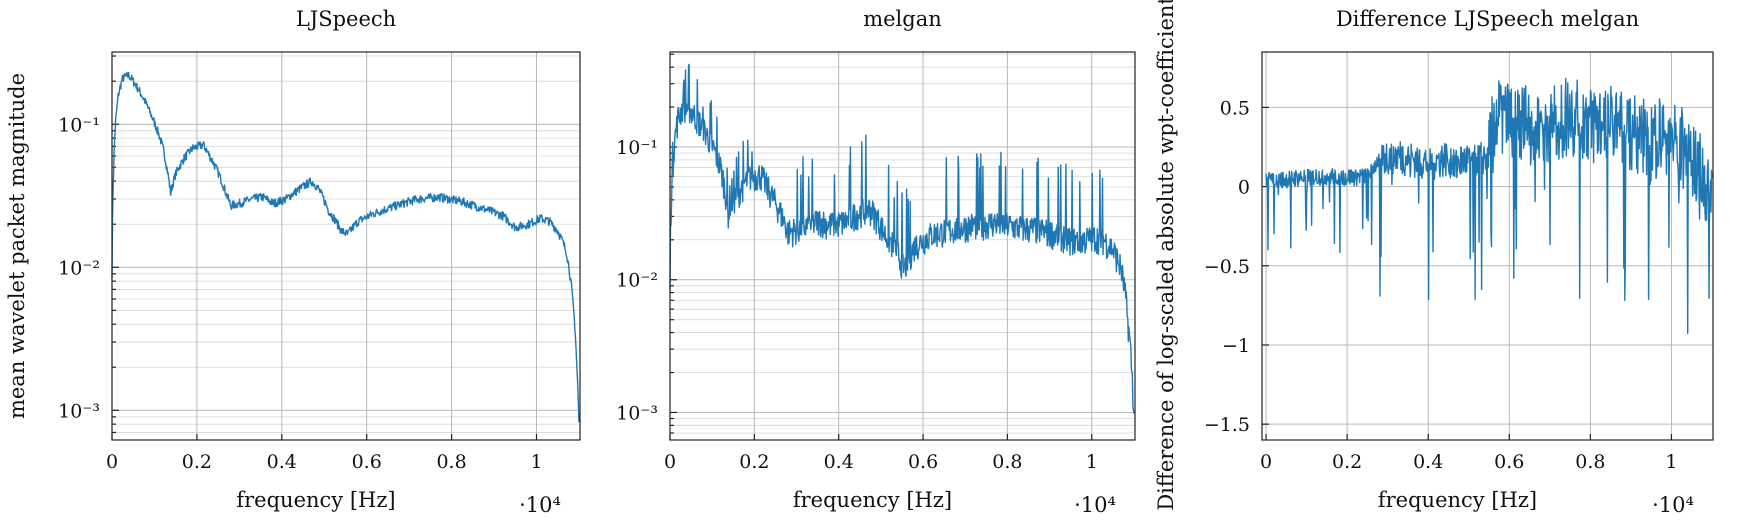  Describe the element at coordinates (1227, 267) in the screenshot. I see `y-tick-label: −0.5` at that location.